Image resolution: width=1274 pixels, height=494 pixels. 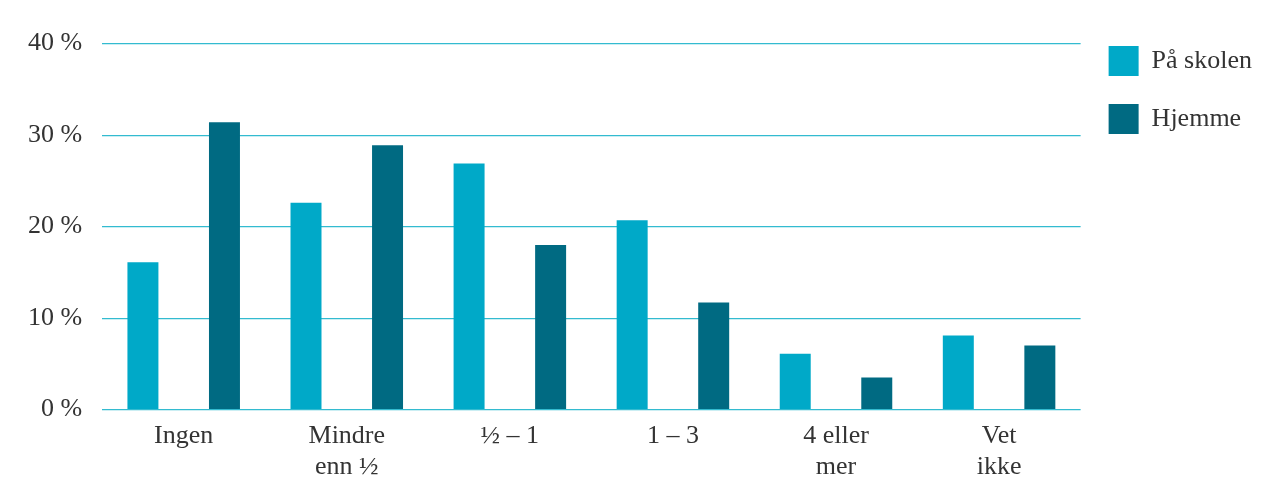 What do you see at coordinates (672, 435) in the screenshot?
I see `x-tick-label: 1 – 3` at bounding box center [672, 435].